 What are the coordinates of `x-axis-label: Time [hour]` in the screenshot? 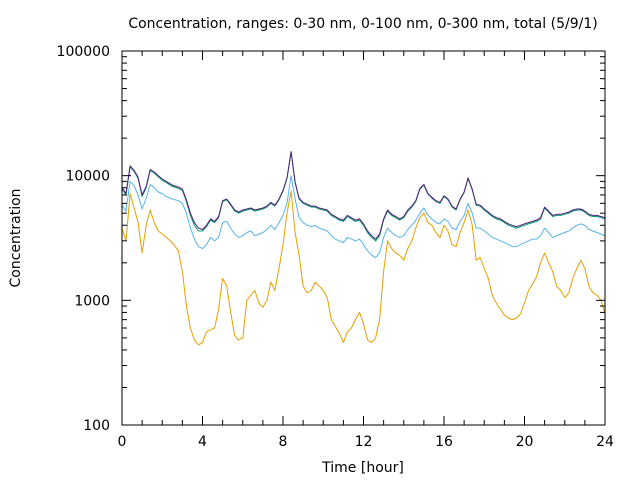 It's located at (362, 468).